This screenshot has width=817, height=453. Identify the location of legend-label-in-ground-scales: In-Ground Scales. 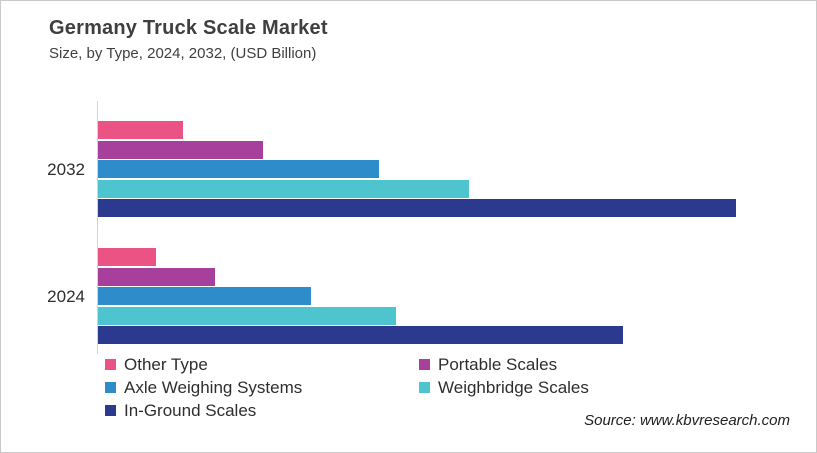
(190, 410).